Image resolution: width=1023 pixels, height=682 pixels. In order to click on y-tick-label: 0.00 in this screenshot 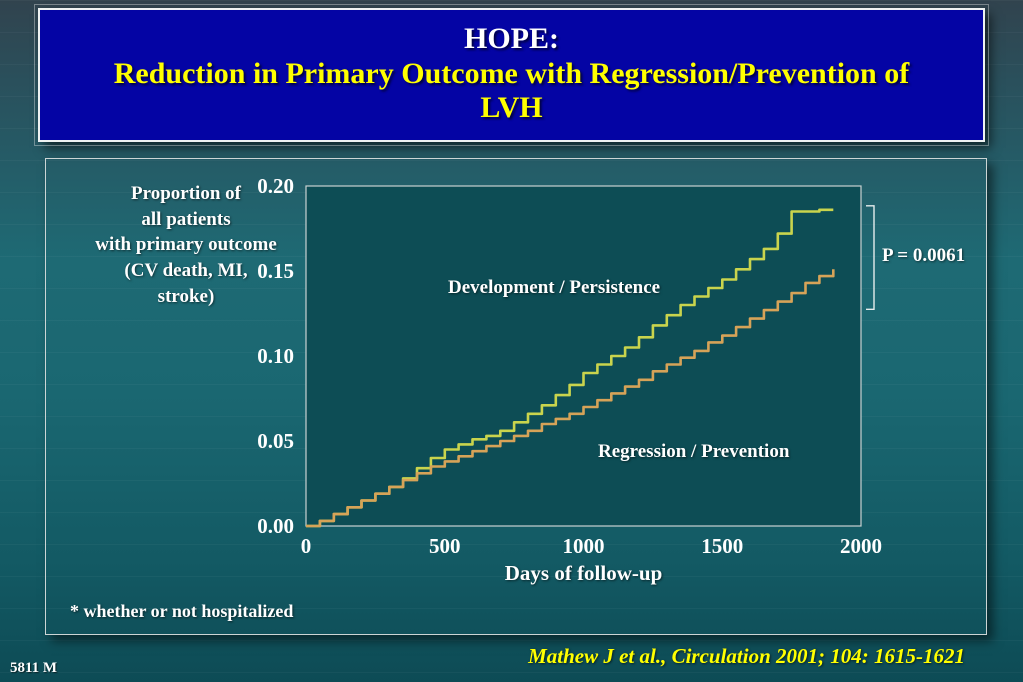, I will do `click(275, 526)`.